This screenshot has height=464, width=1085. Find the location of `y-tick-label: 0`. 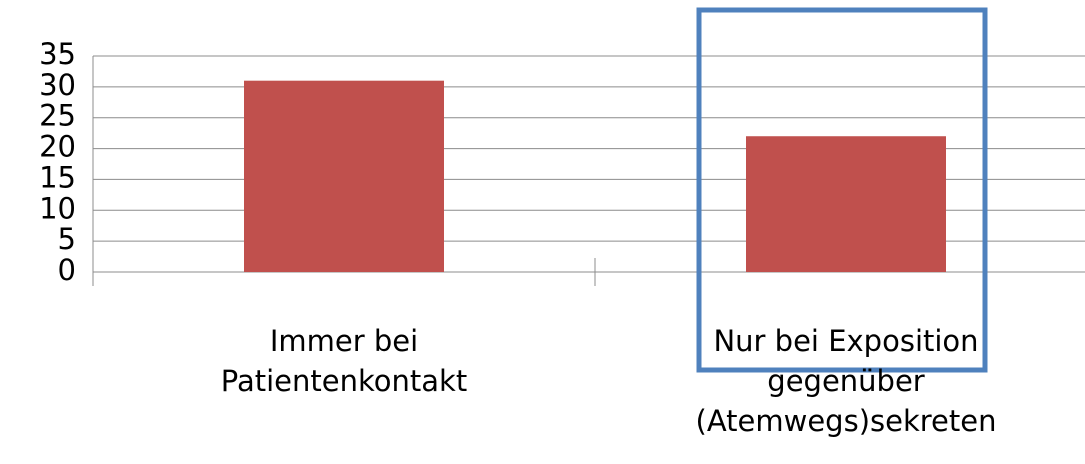

y-tick-label: 0 is located at coordinates (67, 270).